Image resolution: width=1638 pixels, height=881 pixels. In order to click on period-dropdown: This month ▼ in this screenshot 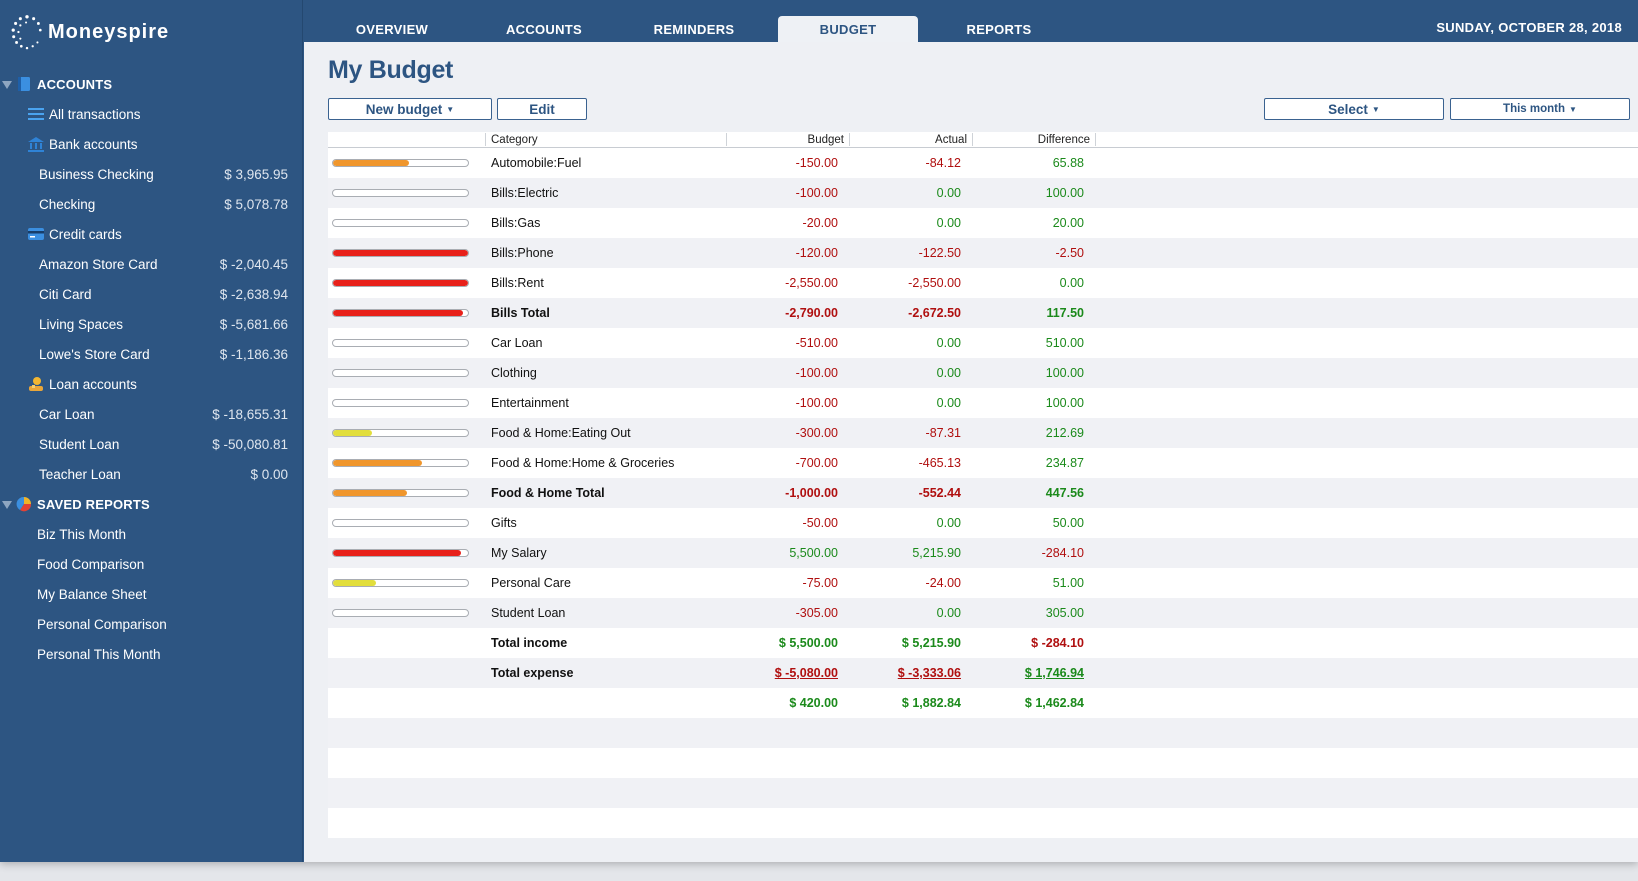, I will do `click(1540, 109)`.